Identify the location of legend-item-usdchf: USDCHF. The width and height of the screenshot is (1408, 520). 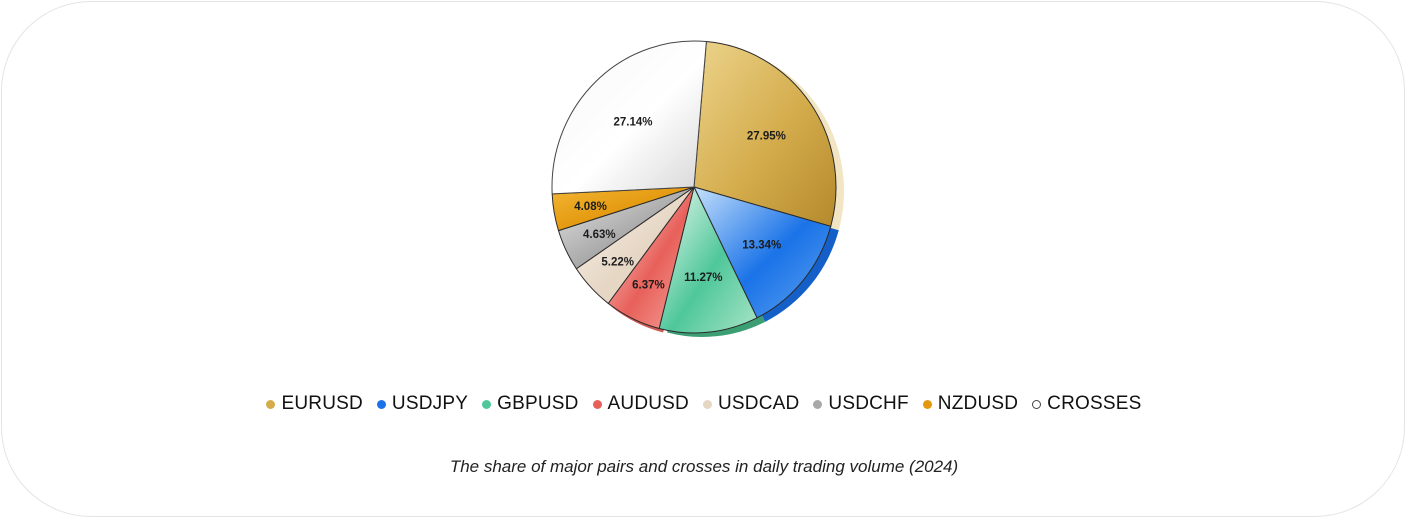
(861, 404).